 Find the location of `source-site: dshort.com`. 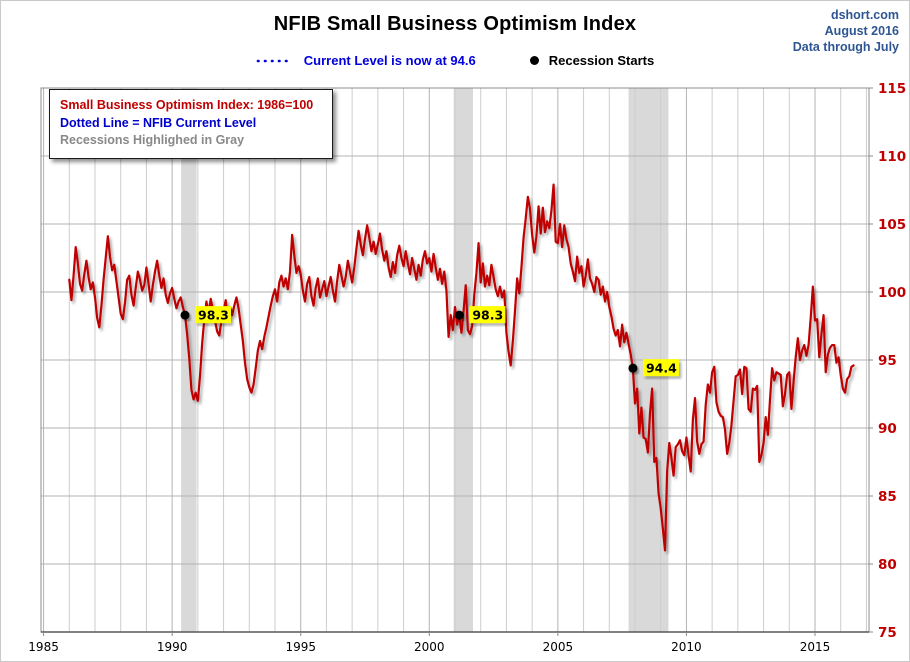

source-site: dshort.com is located at coordinates (864, 15).